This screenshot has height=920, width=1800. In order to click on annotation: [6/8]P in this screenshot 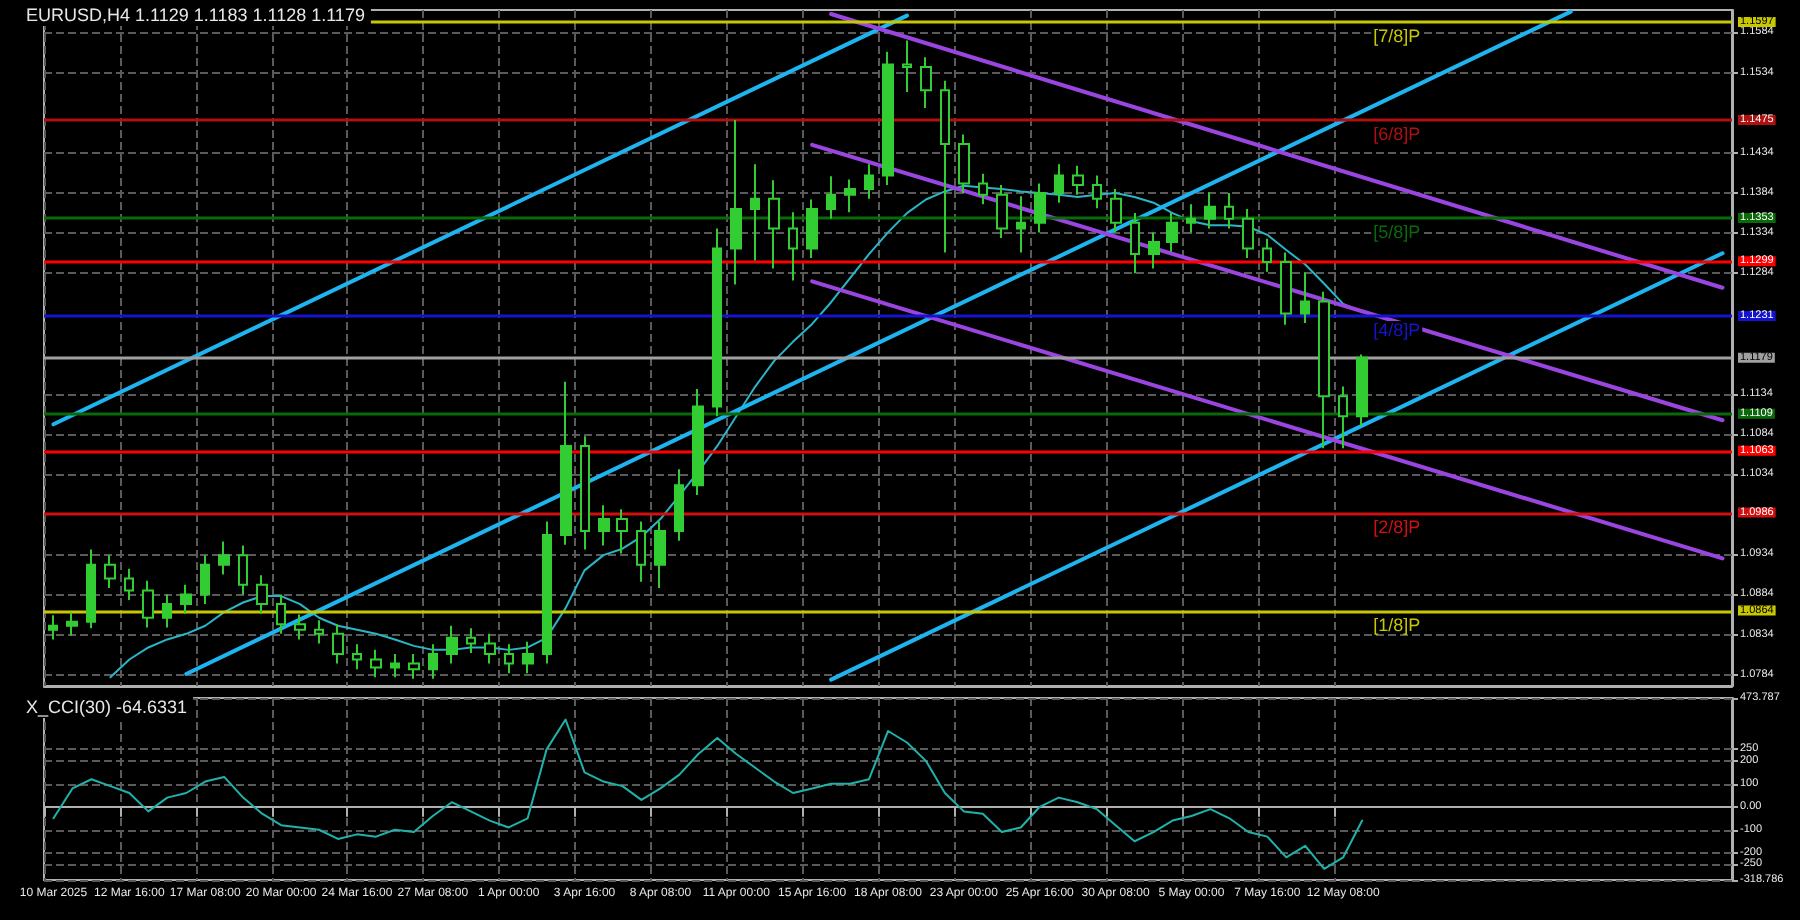, I will do `click(1397, 133)`.